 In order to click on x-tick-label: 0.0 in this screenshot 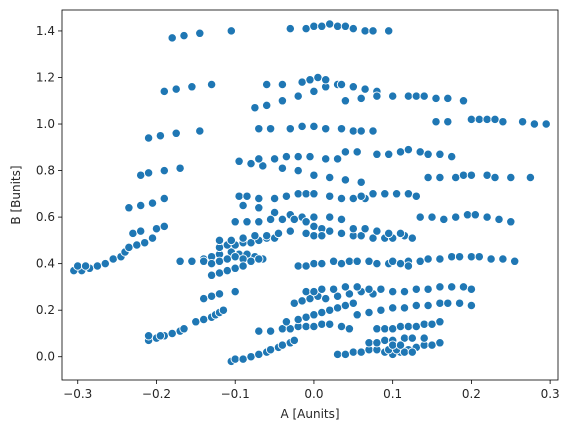, I will do `click(313, 394)`.